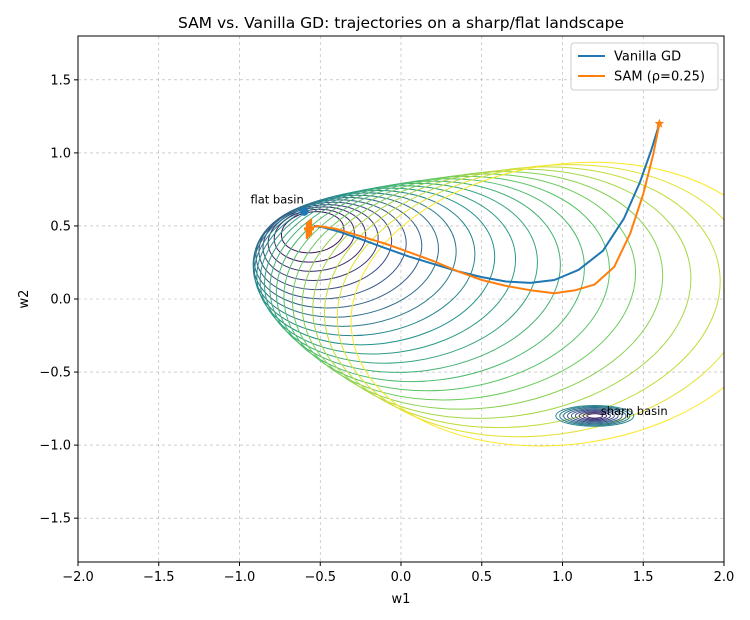  I want to click on x-tick-label: 0.0, so click(401, 577).